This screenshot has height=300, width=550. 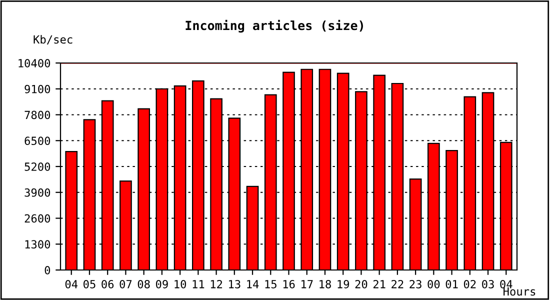 What do you see at coordinates (274, 26) in the screenshot?
I see `chart-title: Incoming articles (size)` at bounding box center [274, 26].